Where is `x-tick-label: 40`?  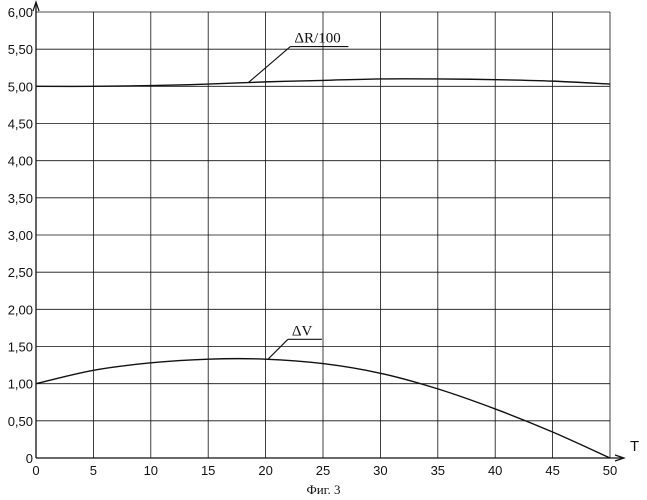
x-tick-label: 40 is located at coordinates (495, 470).